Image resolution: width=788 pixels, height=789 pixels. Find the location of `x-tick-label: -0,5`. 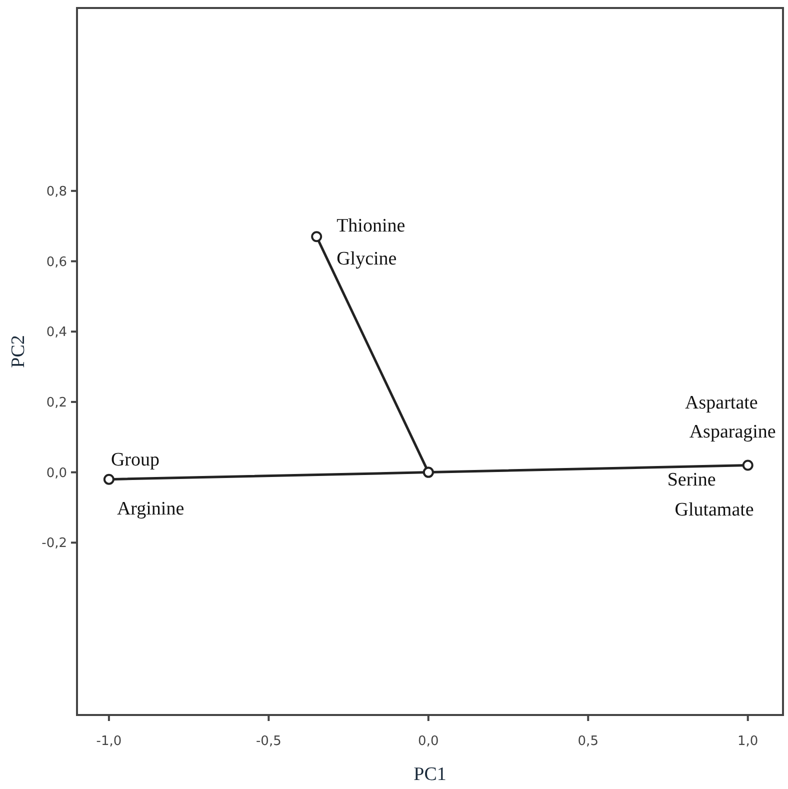

x-tick-label: -0,5 is located at coordinates (269, 741).